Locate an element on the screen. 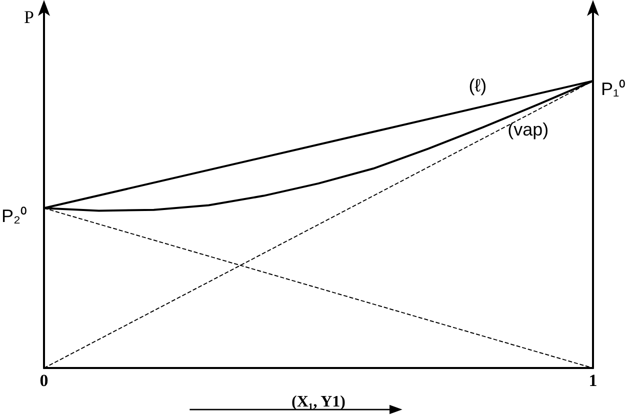 The image size is (633, 415). annotation: P₂⁰ is located at coordinates (14, 216).